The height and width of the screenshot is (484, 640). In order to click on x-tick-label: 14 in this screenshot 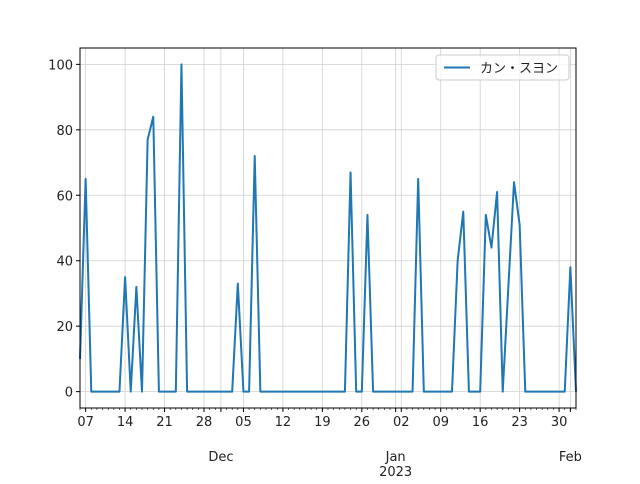, I will do `click(125, 422)`.